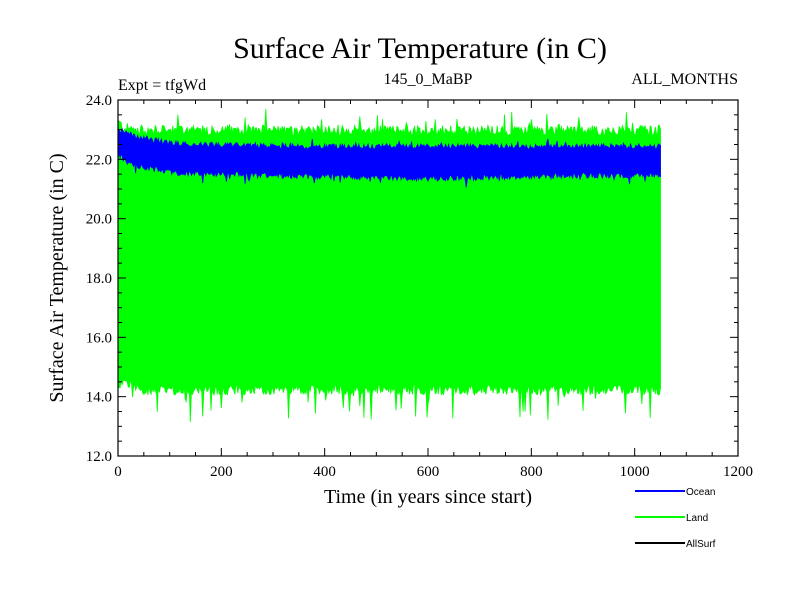  Describe the element at coordinates (428, 472) in the screenshot. I see `x-tick-label: 600` at that location.